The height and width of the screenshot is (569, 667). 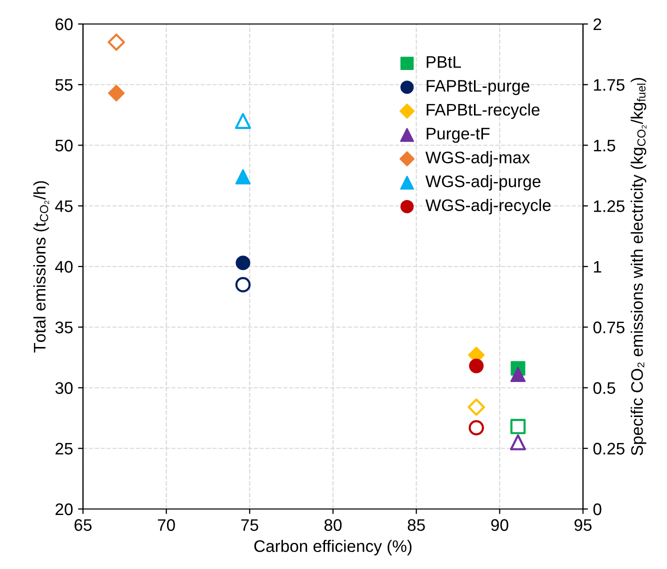 I want to click on y-tick-label: 40, so click(x=64, y=266).